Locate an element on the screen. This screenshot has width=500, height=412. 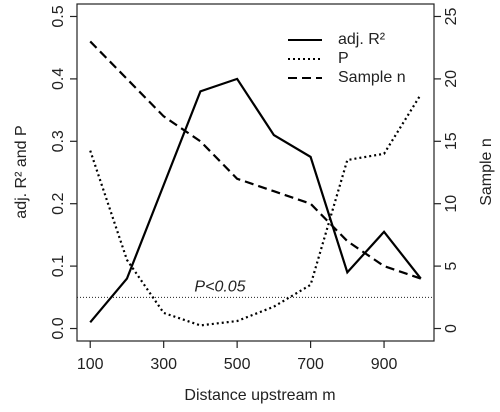
y2-tick-label: 5 is located at coordinates (451, 266).